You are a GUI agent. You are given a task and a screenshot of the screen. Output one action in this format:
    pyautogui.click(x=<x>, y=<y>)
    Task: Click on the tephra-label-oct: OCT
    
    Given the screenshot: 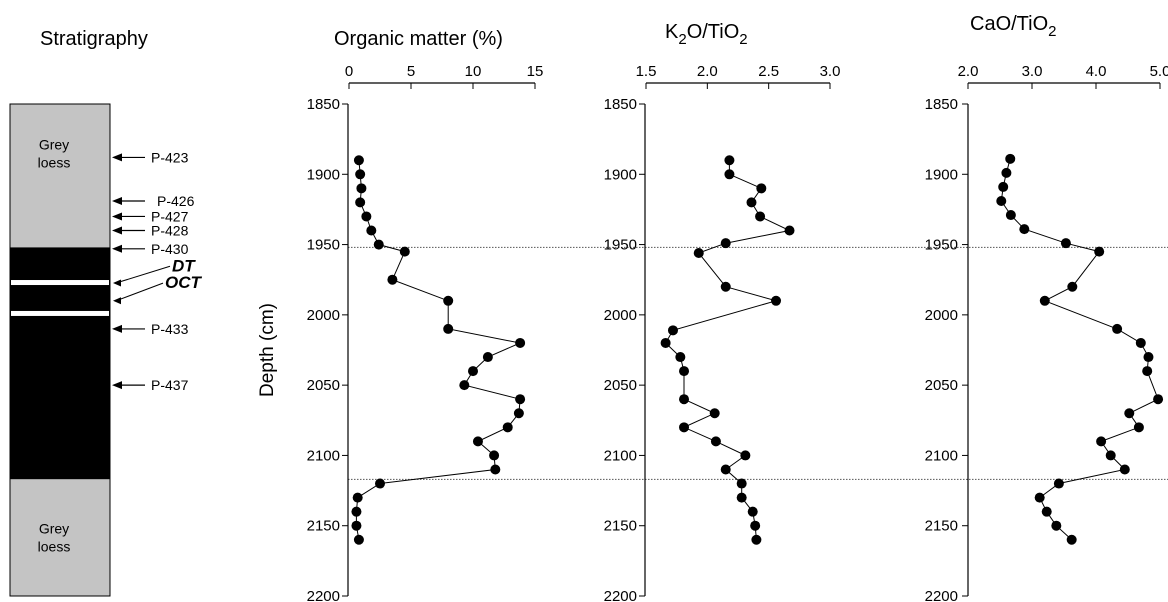 What is the action you would take?
    pyautogui.click(x=184, y=282)
    